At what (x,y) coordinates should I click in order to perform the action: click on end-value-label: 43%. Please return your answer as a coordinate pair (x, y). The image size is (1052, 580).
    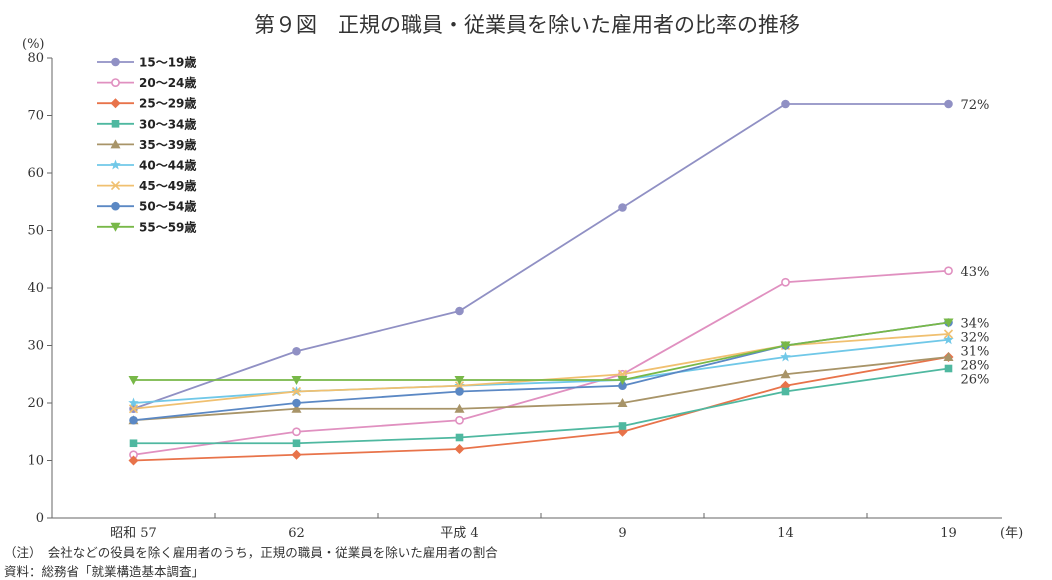
    Looking at the image, I should click on (975, 272).